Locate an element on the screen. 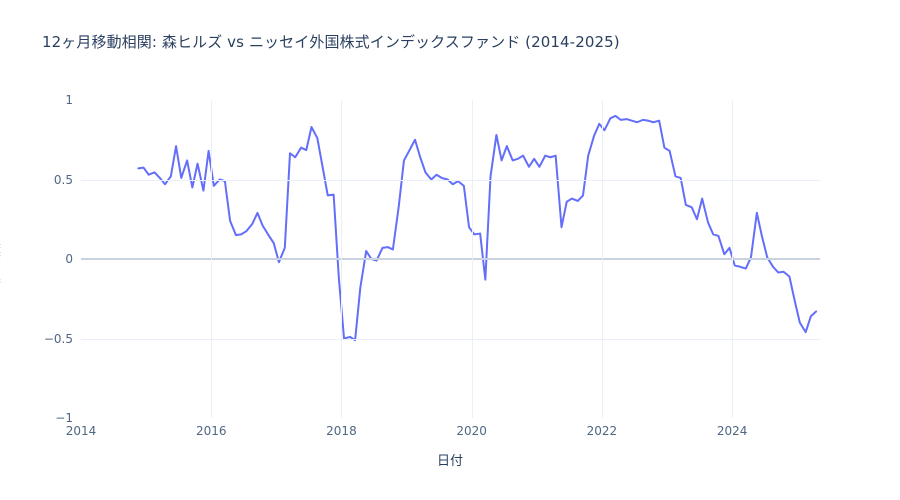 This screenshot has width=900, height=500. y-axis-ticks: 1 0.5 0 −0.5 −1 is located at coordinates (36, 259).